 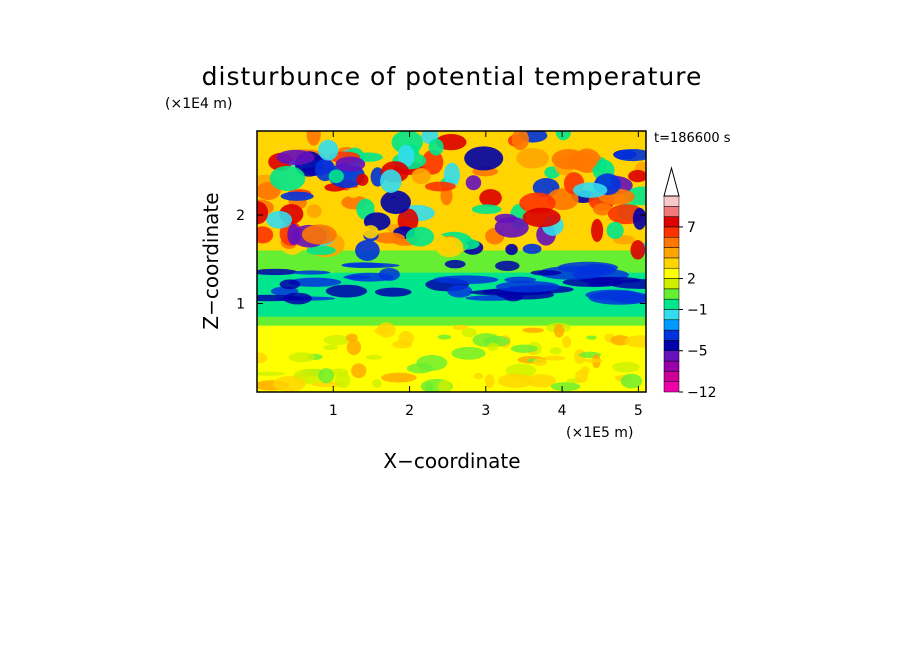 I want to click on x-tick-label: 1, so click(x=333, y=411).